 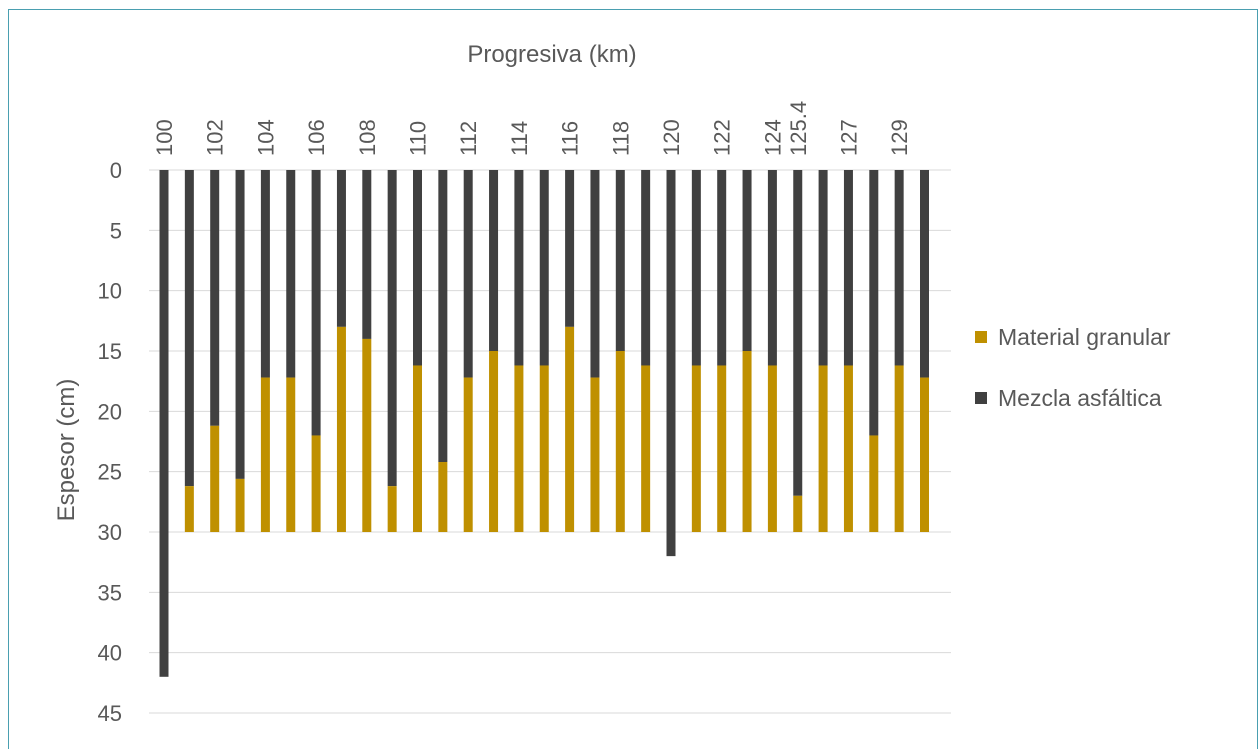 I want to click on y-tick-label-35: 35, so click(x=110, y=592).